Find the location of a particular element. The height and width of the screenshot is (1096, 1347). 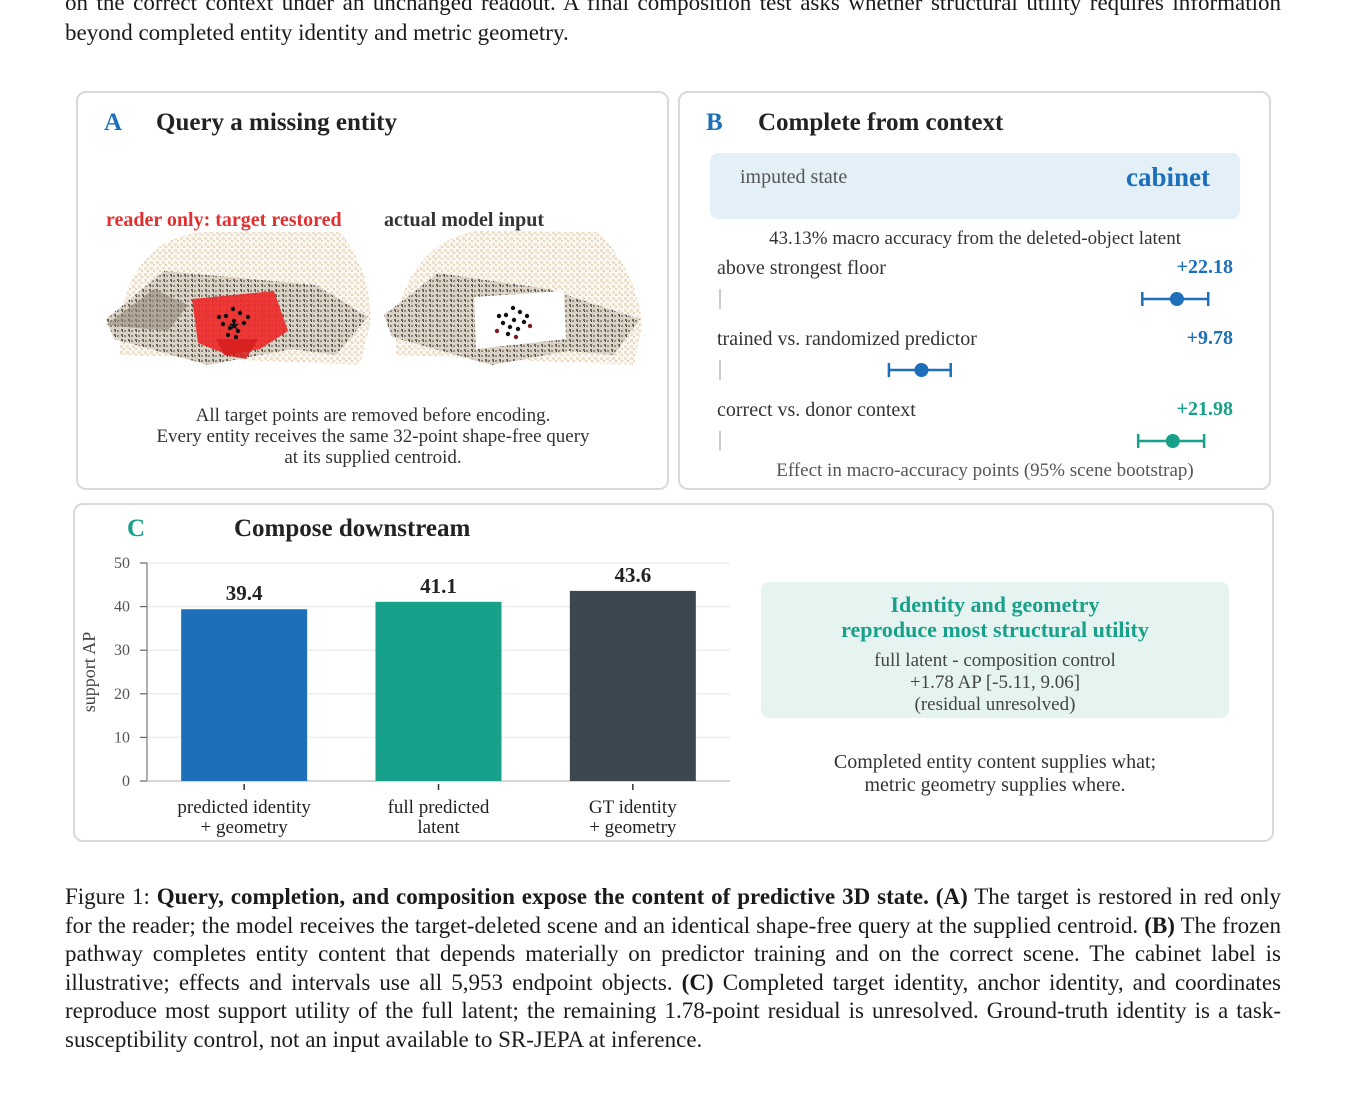

callout-title-line: Identity and geometry is located at coordinates (995, 604).